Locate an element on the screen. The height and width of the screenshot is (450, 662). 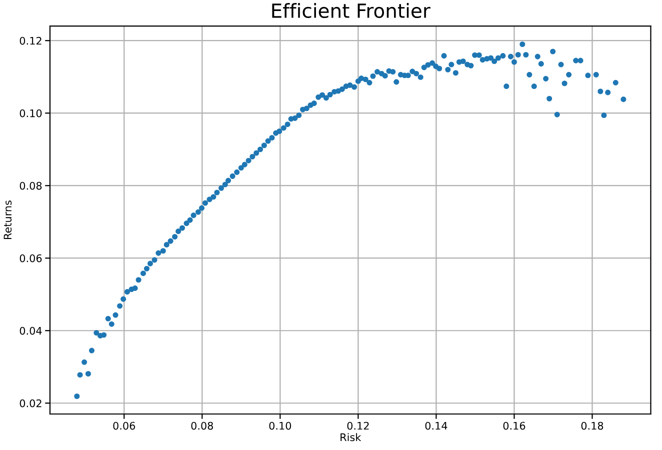
y-tick-label: 0.10 is located at coordinates (31, 113).